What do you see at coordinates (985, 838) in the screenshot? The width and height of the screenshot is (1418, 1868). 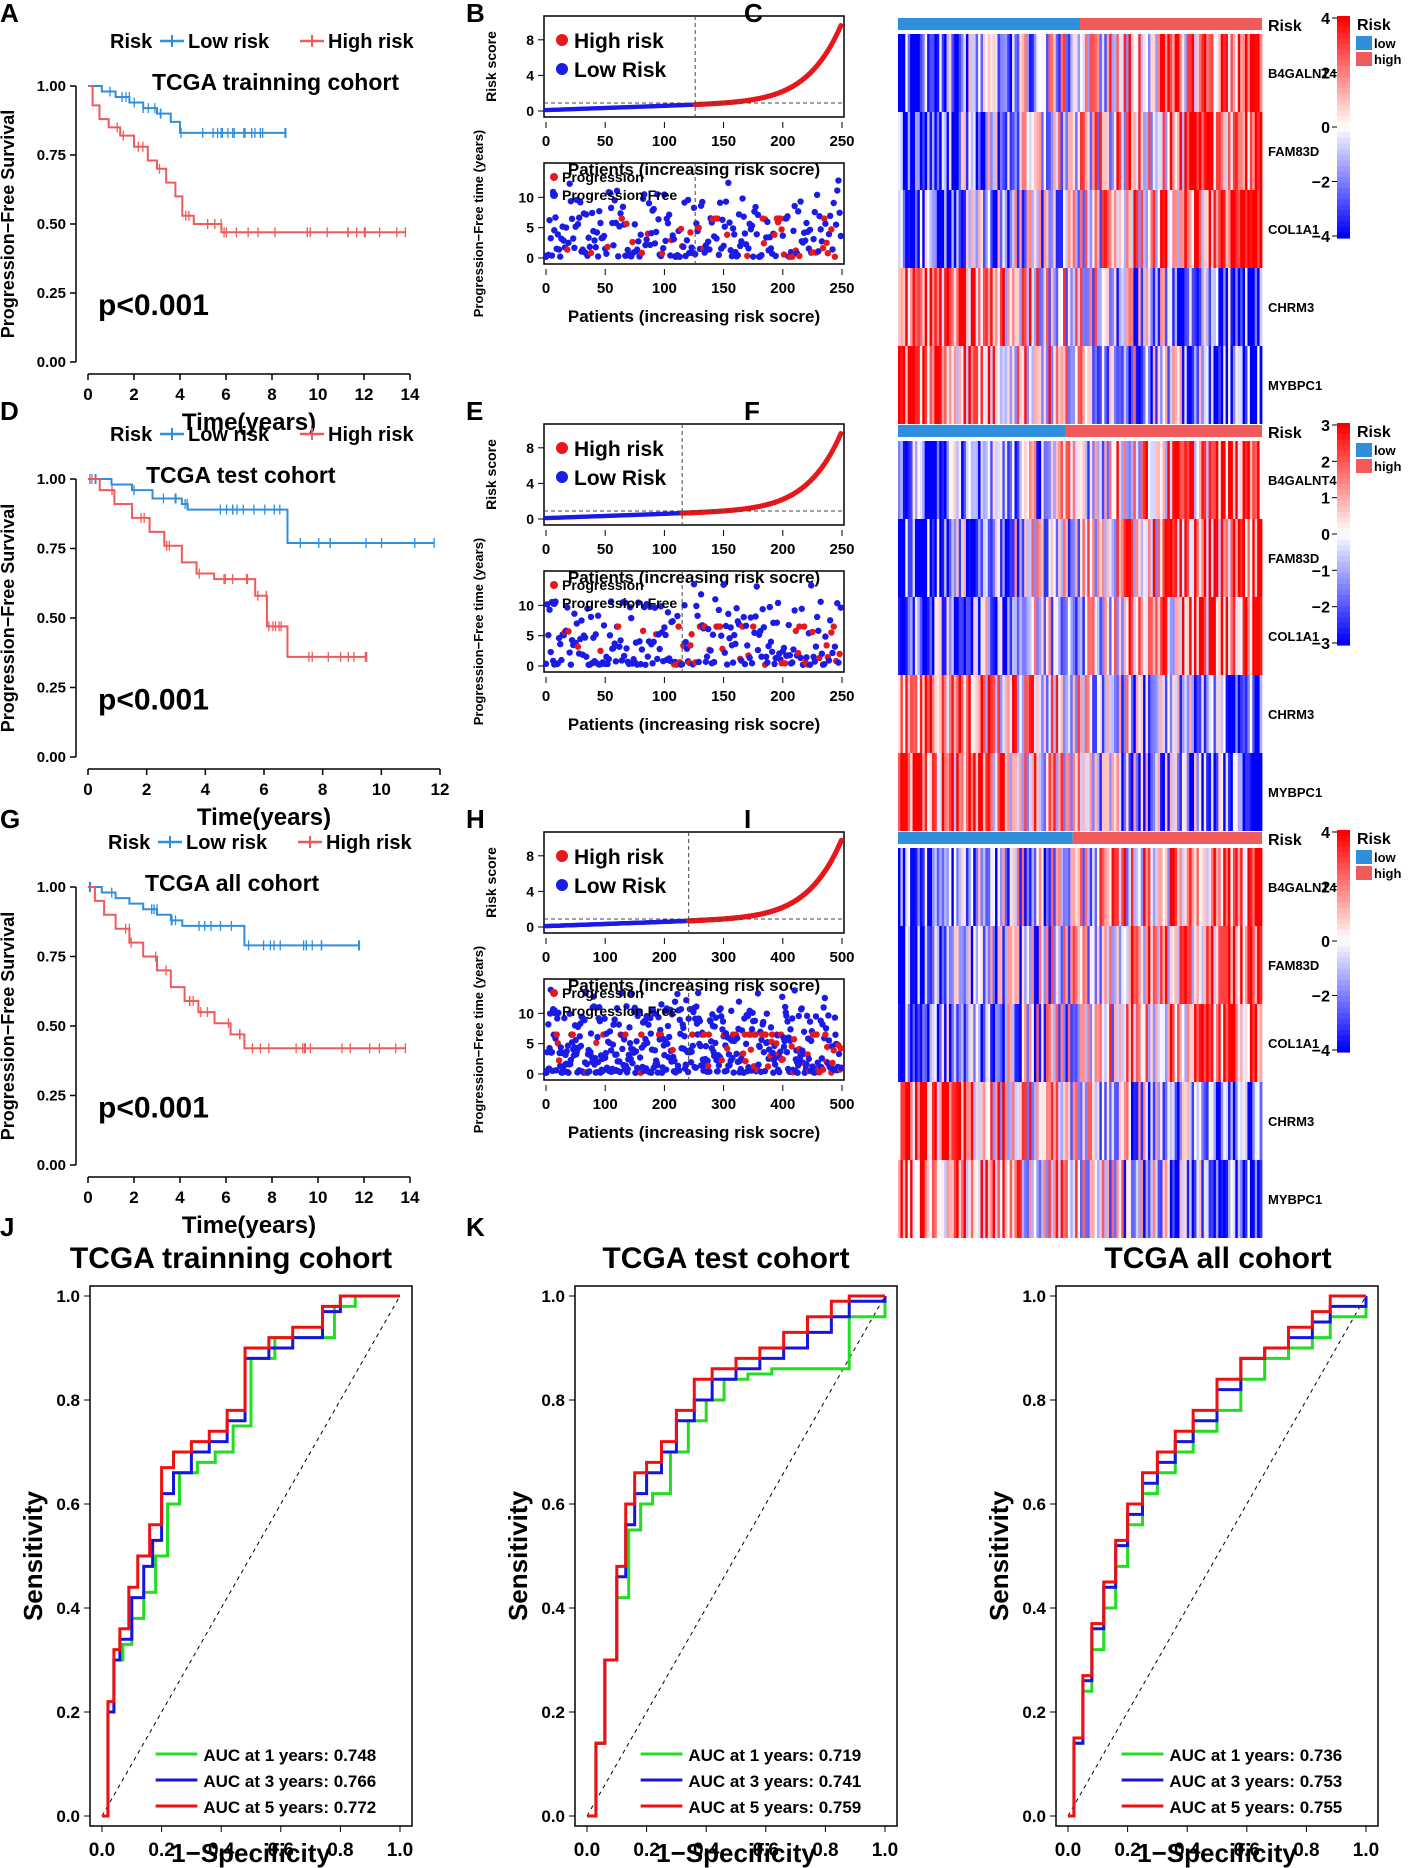 I see `annotation-low-bar` at bounding box center [985, 838].